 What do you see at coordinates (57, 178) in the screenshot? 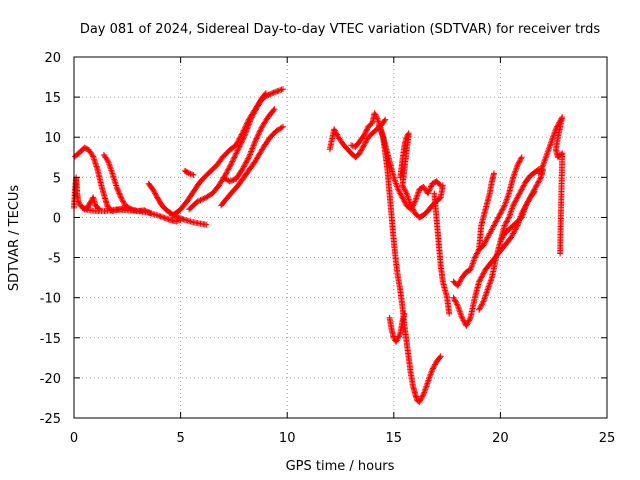
I see `y-tick-label: 5` at bounding box center [57, 178].